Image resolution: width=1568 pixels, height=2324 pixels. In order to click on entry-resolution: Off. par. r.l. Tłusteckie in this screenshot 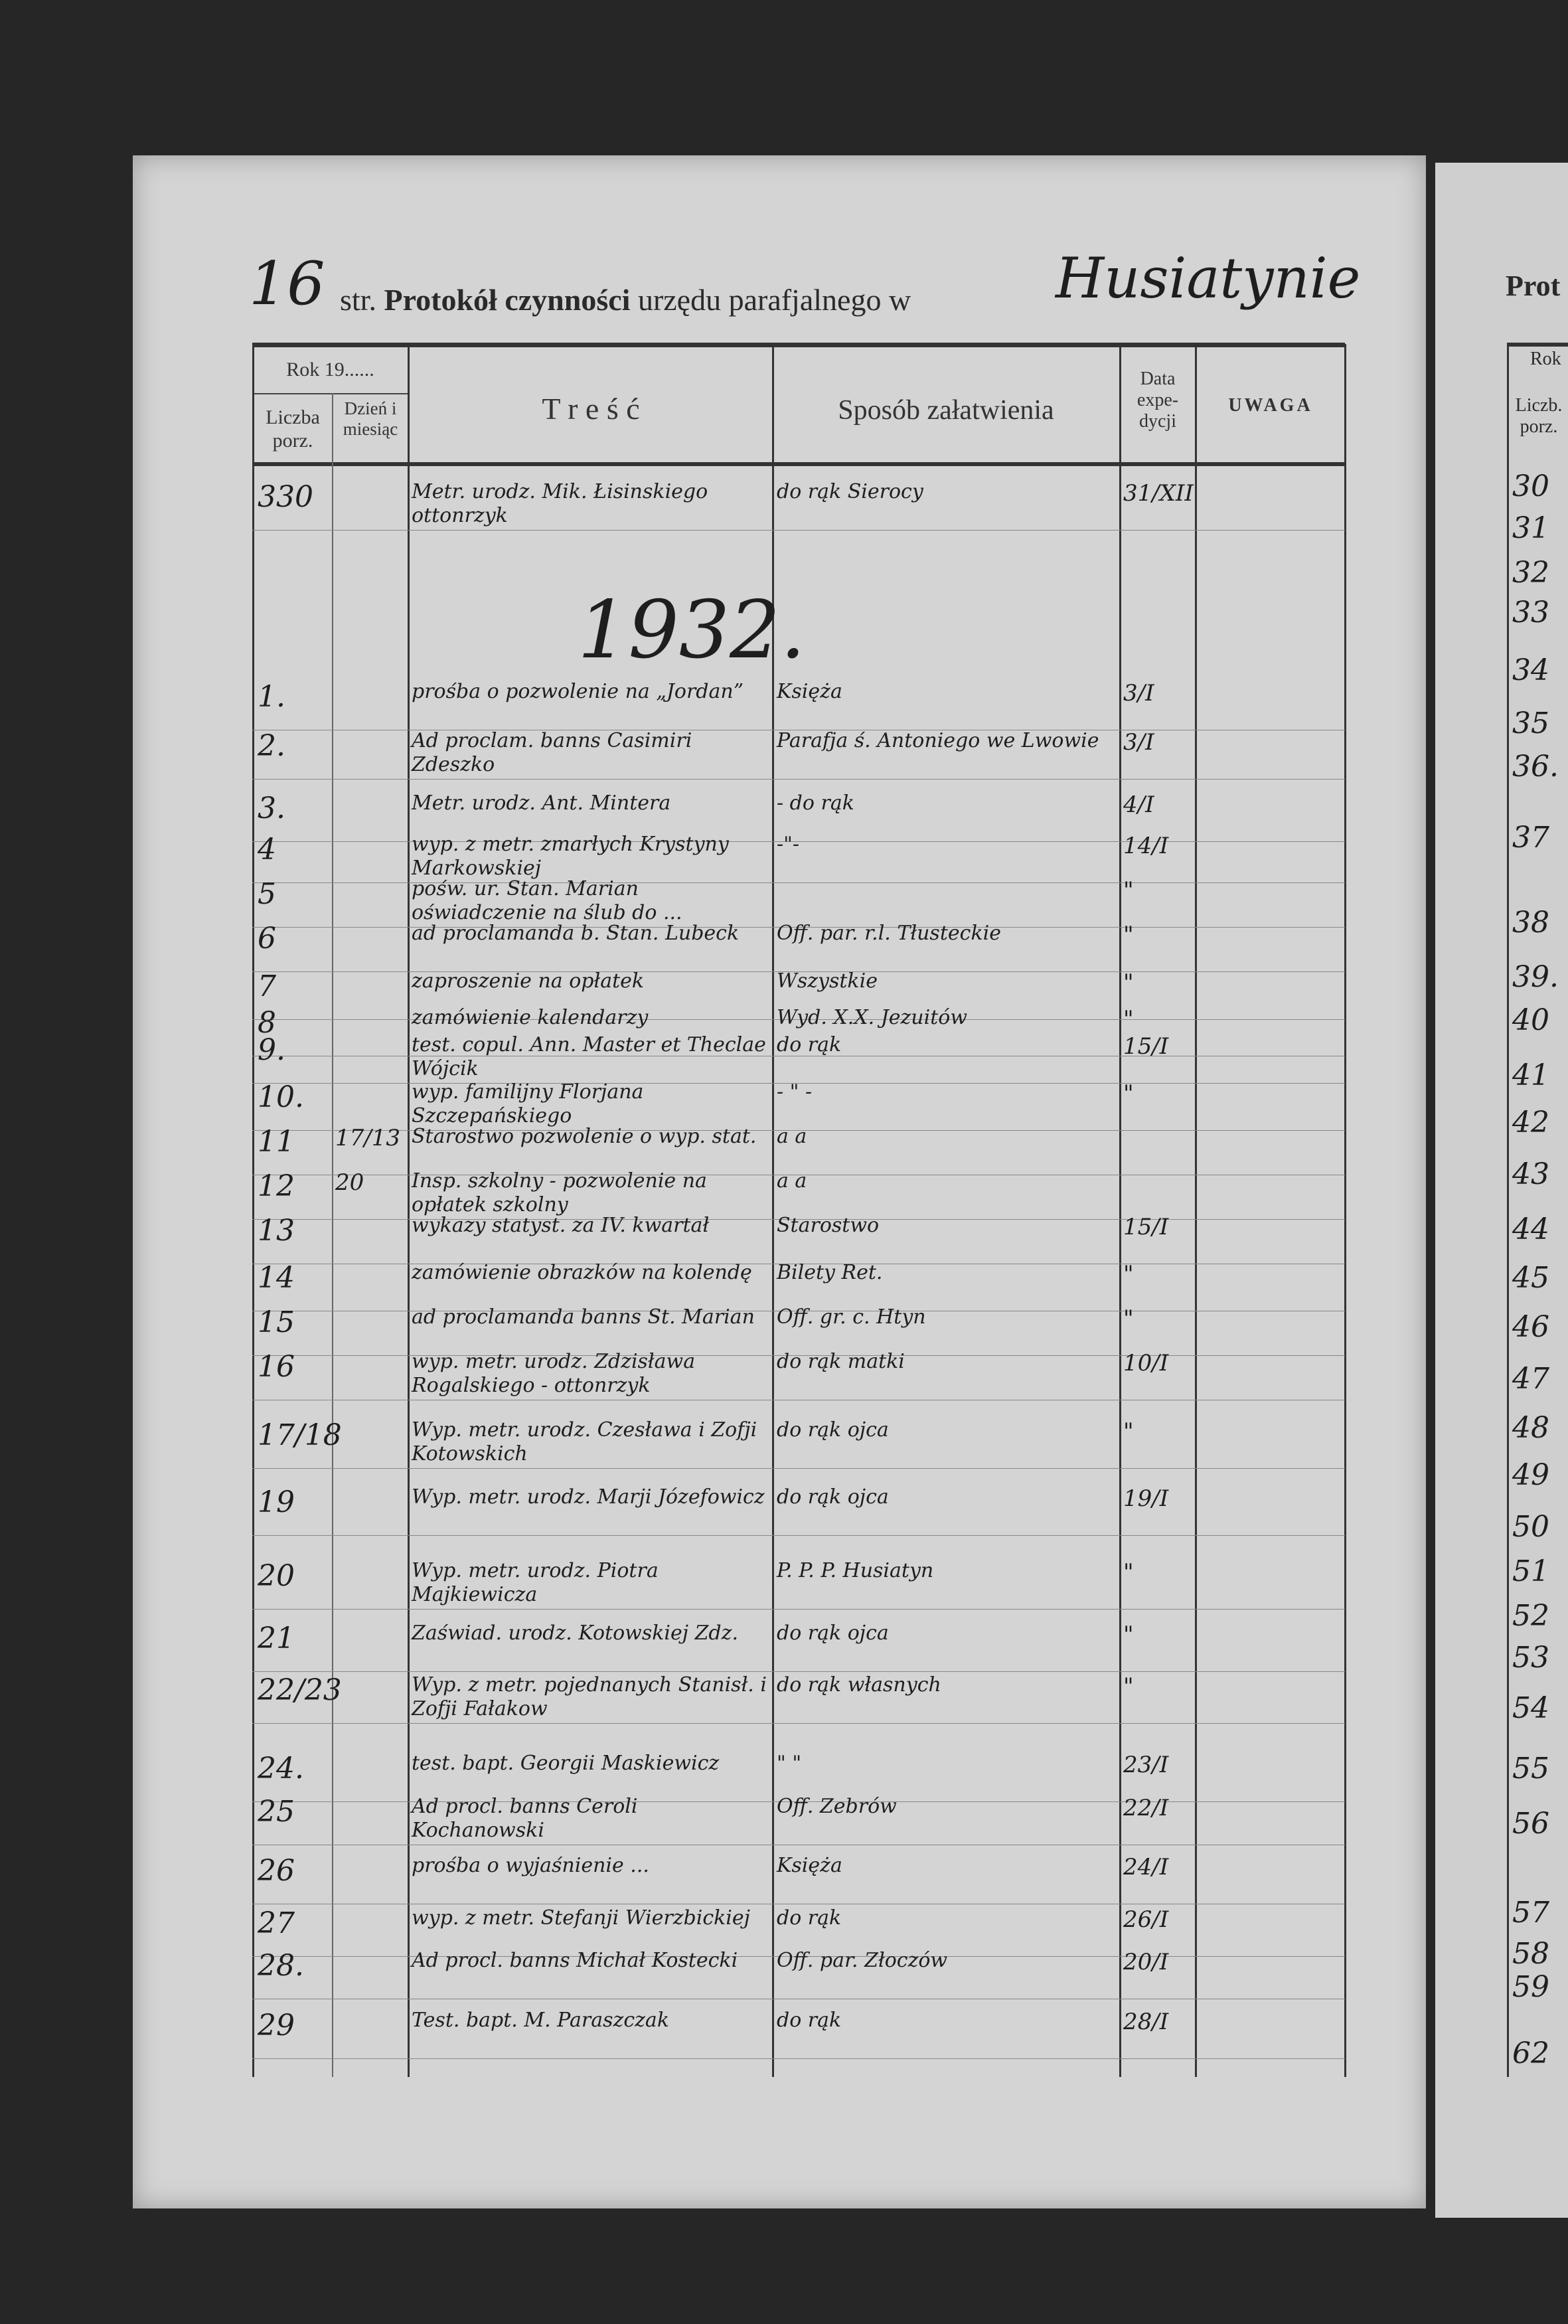, I will do `click(889, 934)`.